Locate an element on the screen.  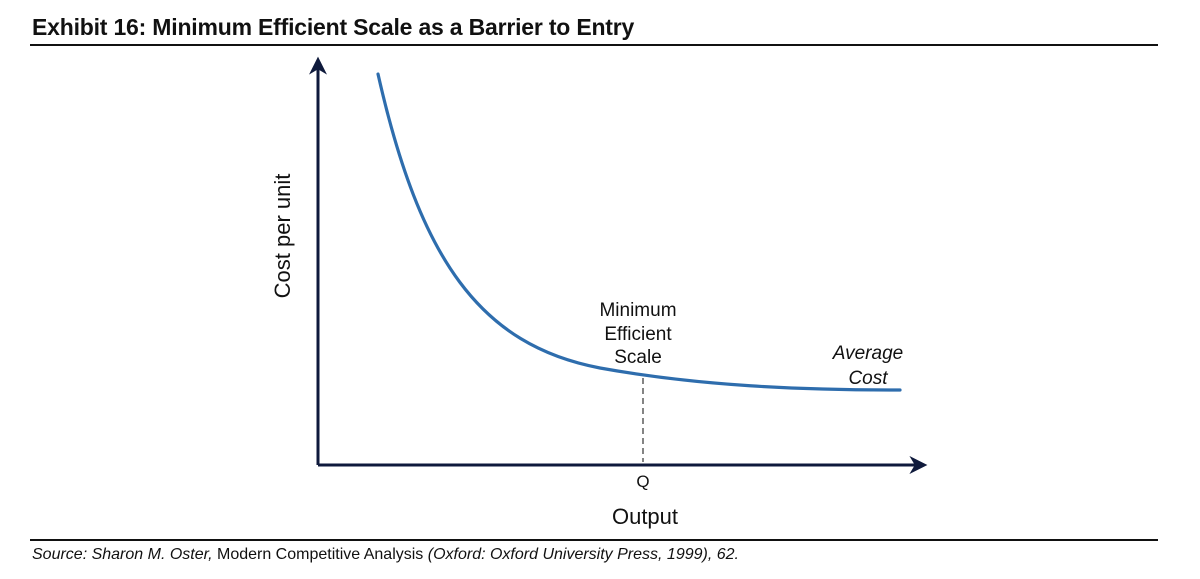
q-tick-label: Q is located at coordinates (642, 481).